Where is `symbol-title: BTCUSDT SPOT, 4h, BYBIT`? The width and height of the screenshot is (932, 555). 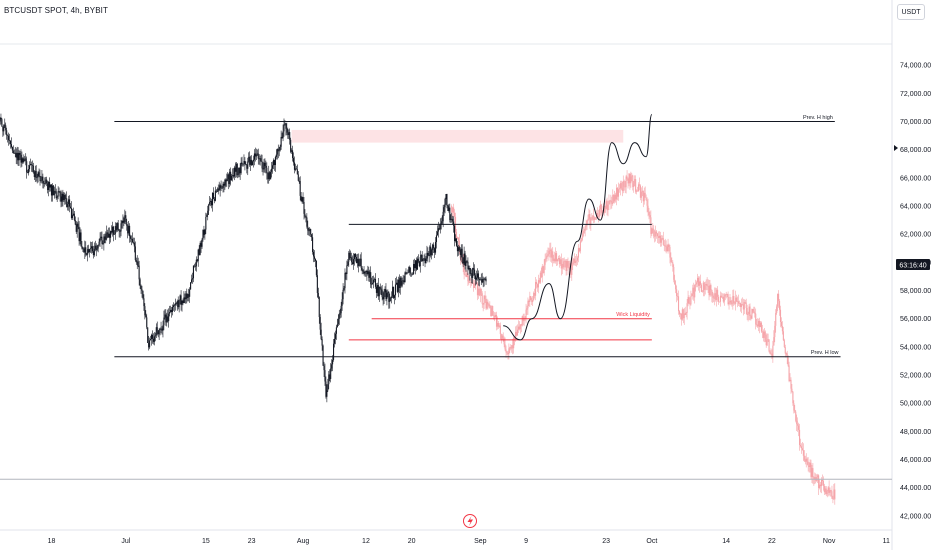 symbol-title: BTCUSDT SPOT, 4h, BYBIT is located at coordinates (56, 10).